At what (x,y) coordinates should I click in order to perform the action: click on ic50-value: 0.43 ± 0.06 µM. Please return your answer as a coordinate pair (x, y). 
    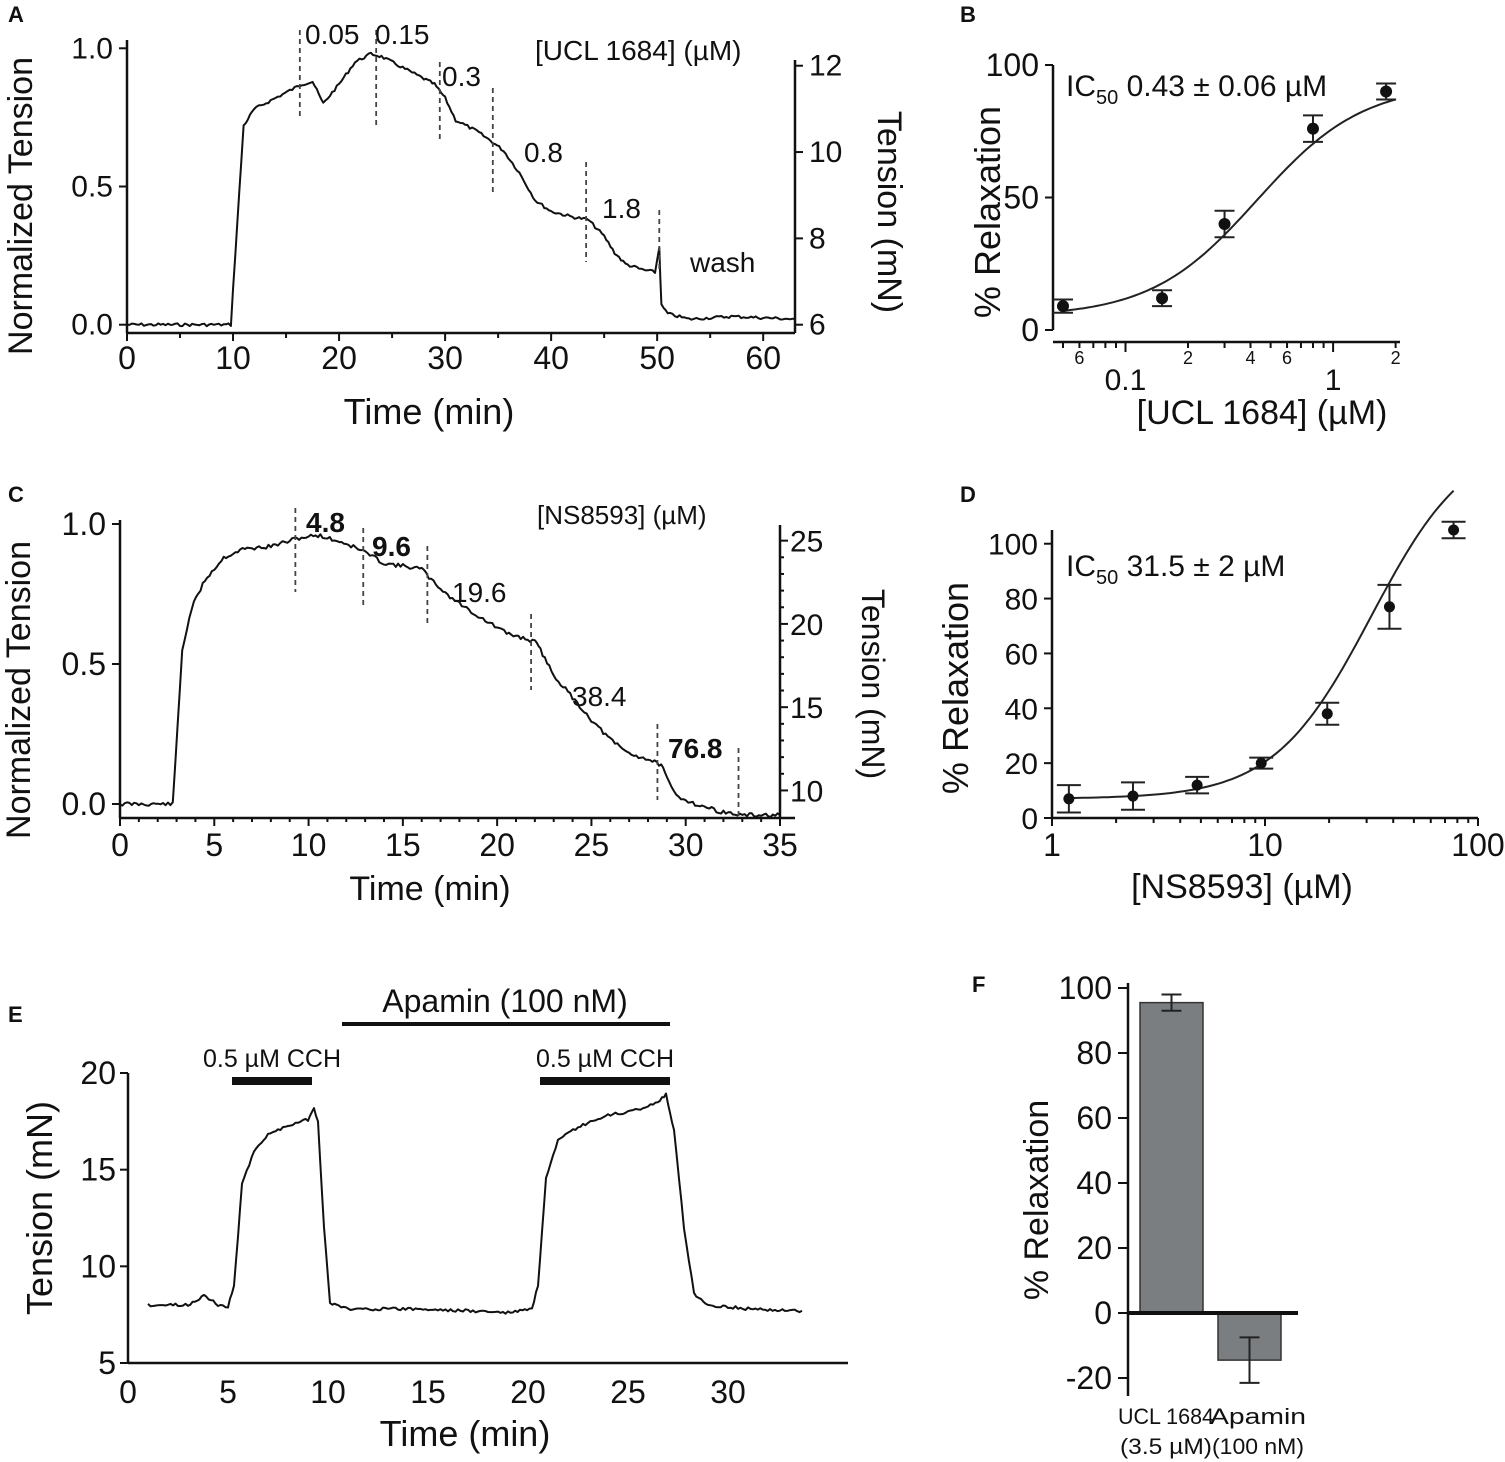
    Looking at the image, I should click on (1222, 86).